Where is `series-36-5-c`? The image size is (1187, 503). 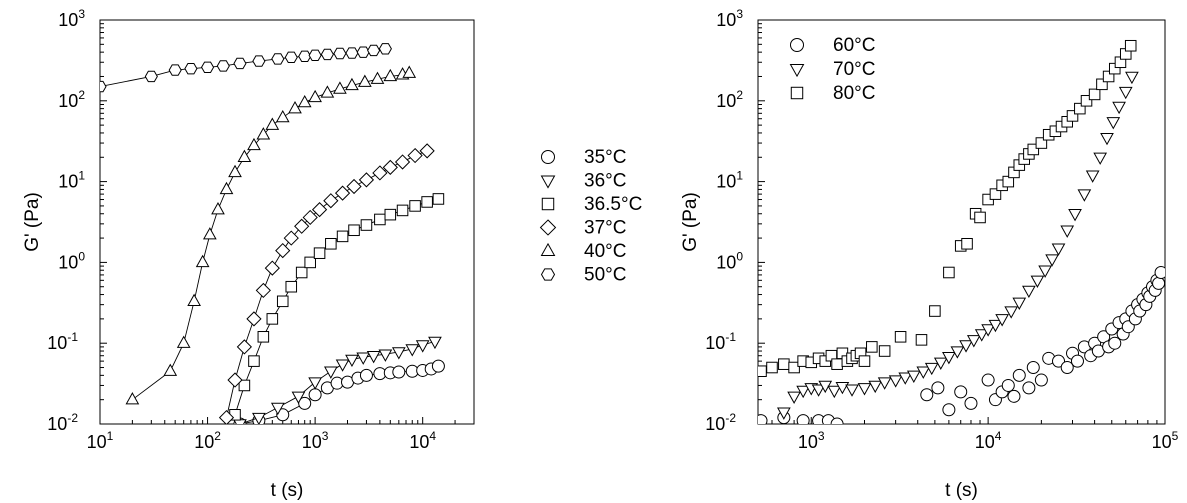 series-36-5-c is located at coordinates (337, 307).